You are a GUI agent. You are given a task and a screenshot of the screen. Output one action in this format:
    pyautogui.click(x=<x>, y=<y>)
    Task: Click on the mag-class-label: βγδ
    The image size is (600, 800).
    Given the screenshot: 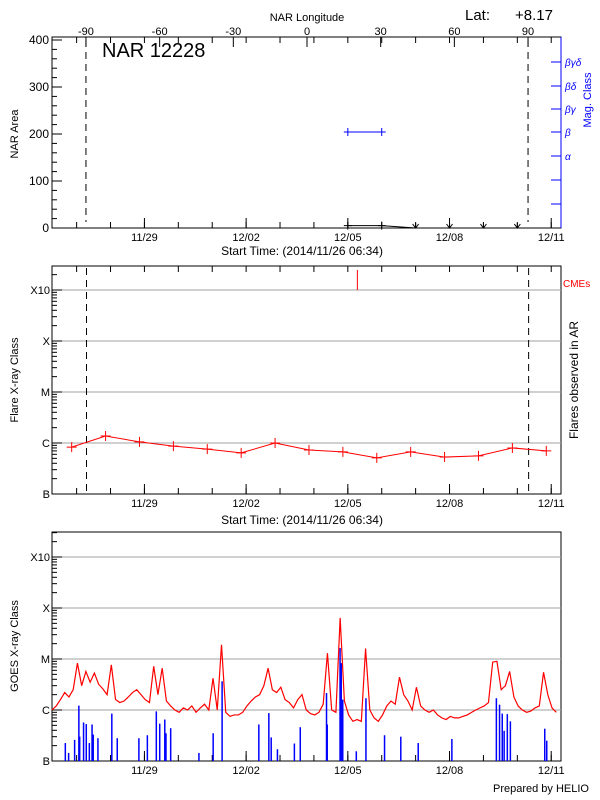 What is the action you would take?
    pyautogui.click(x=573, y=63)
    